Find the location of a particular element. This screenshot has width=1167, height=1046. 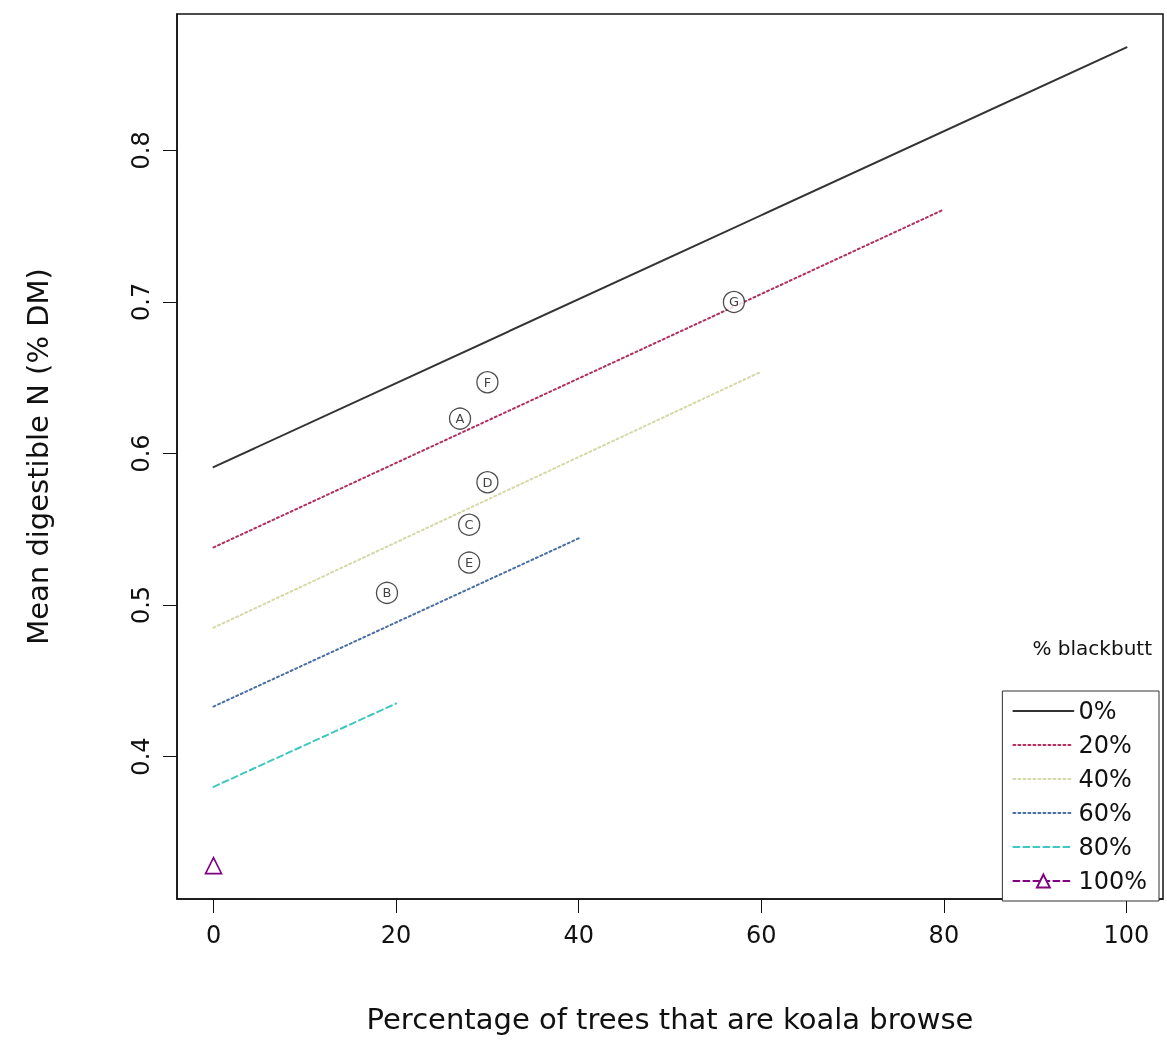

annotation: E is located at coordinates (469, 563).